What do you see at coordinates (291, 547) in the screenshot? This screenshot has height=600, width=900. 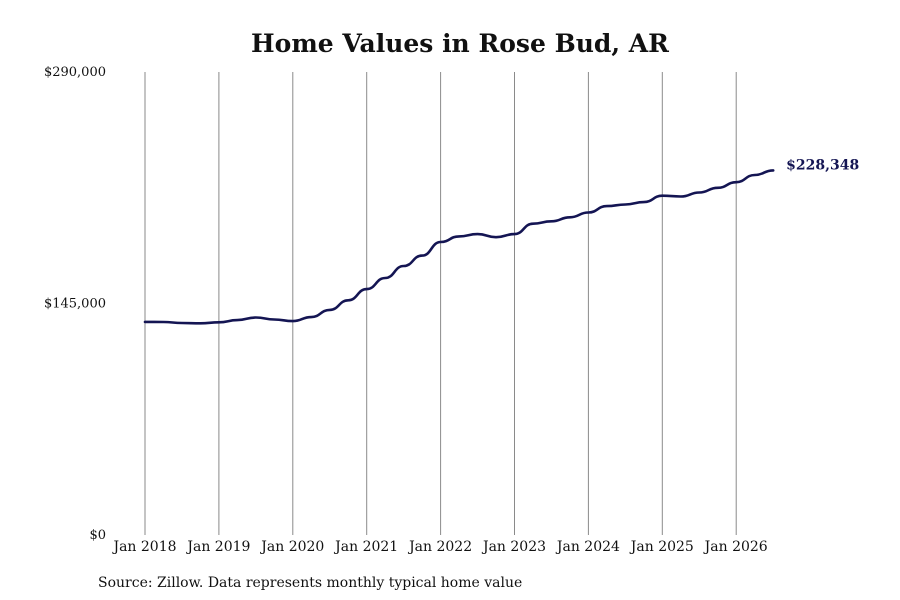 I see `x-tick-label: Jan 2020` at bounding box center [291, 547].